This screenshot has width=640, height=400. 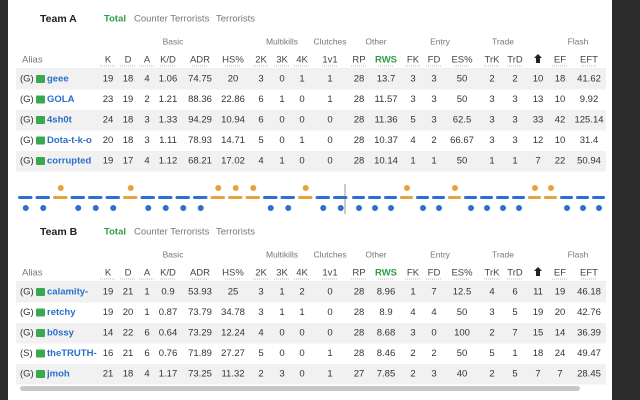 What do you see at coordinates (128, 161) in the screenshot?
I see `stat: 17` at bounding box center [128, 161].